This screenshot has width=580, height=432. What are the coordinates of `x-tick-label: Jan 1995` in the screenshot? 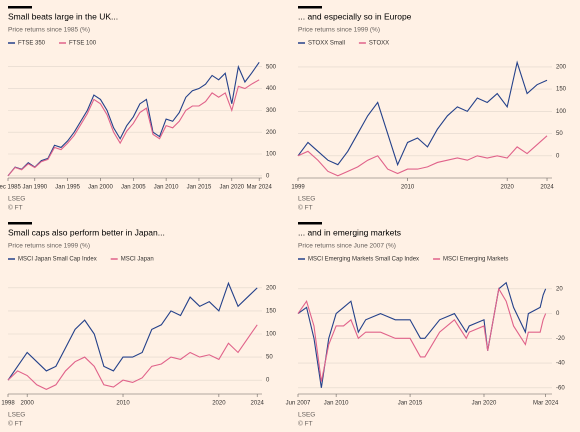 It's located at (67, 188).